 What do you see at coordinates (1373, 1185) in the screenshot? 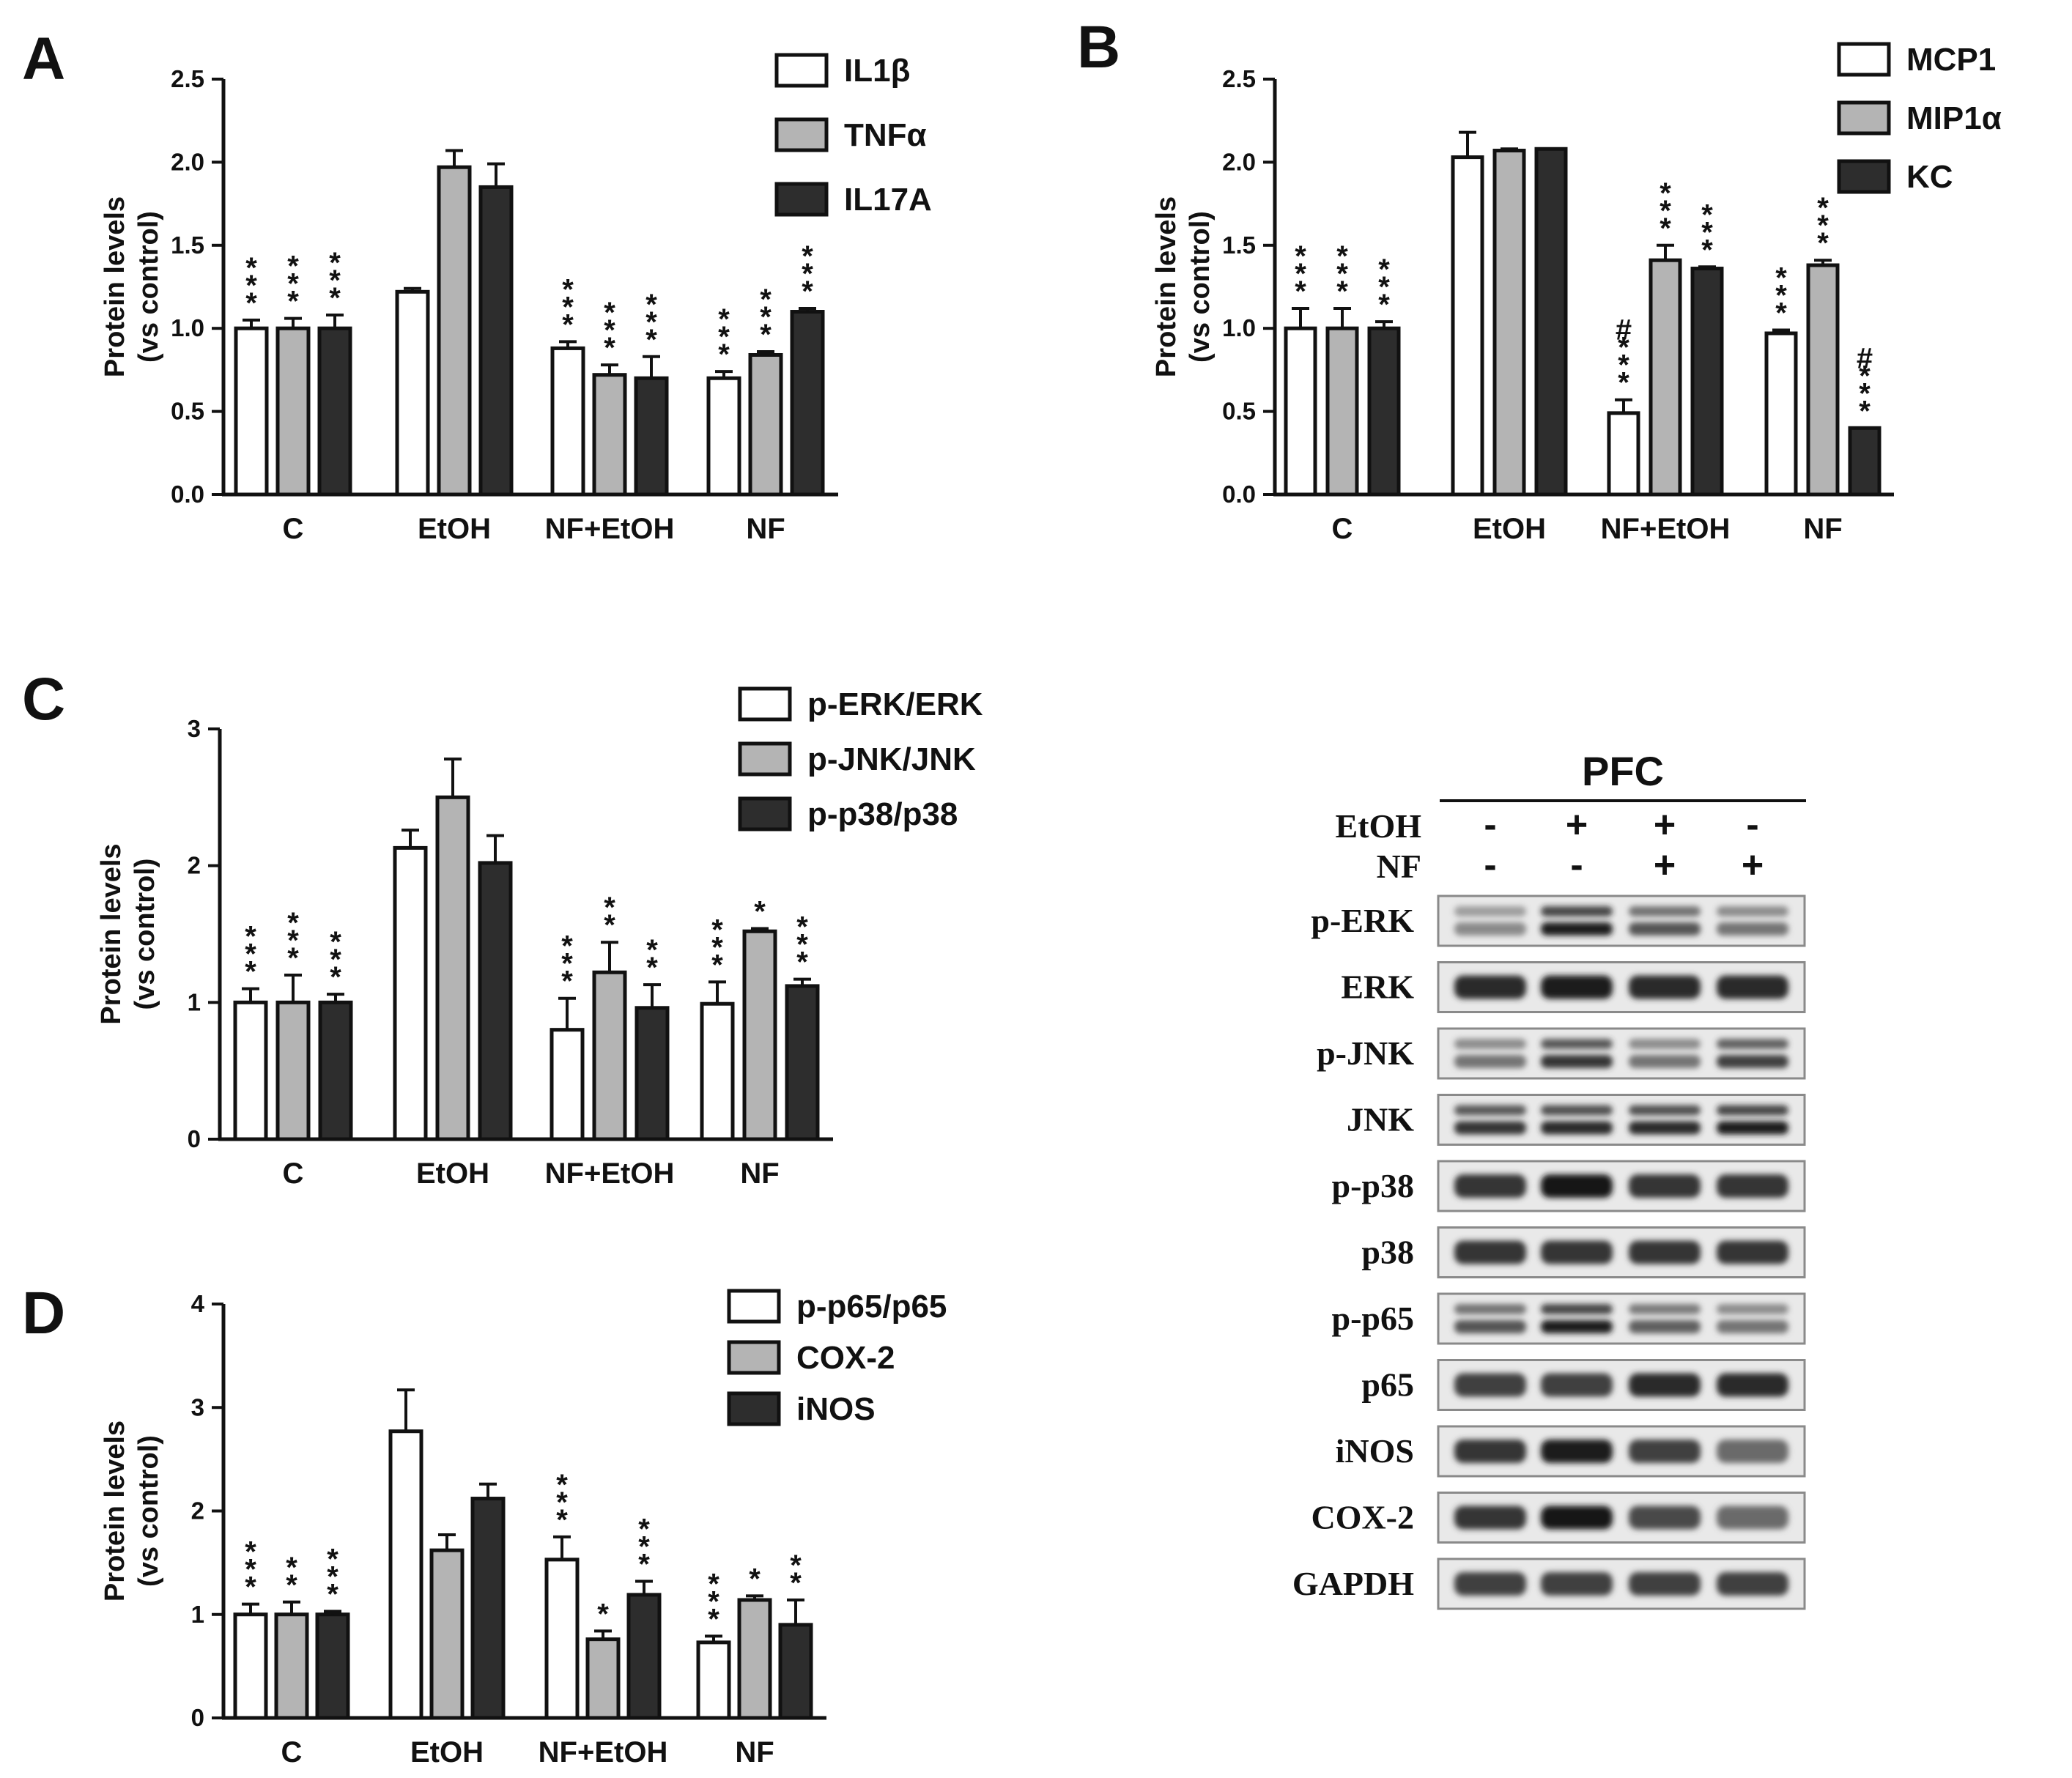
I see `blot-row-label: p-p38` at bounding box center [1373, 1185].